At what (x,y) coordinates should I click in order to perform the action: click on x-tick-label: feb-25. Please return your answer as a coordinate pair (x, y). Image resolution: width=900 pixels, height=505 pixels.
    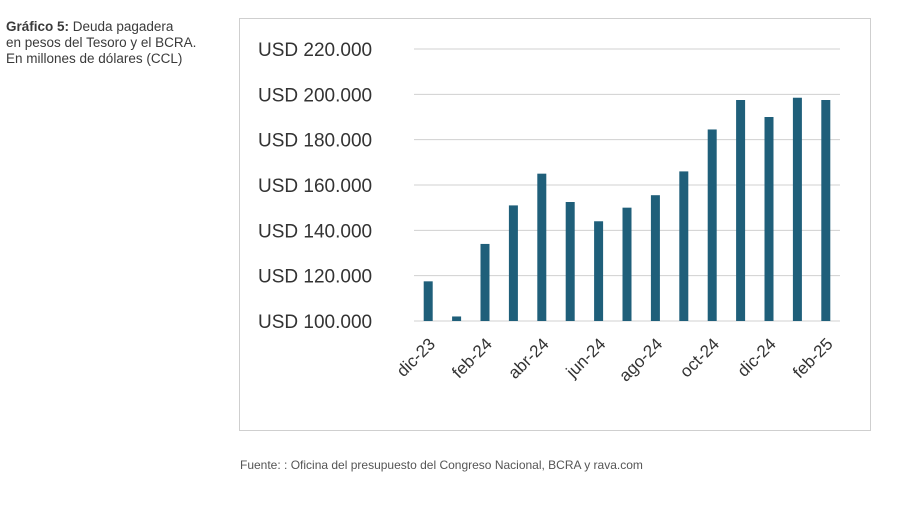
    Looking at the image, I should click on (813, 358).